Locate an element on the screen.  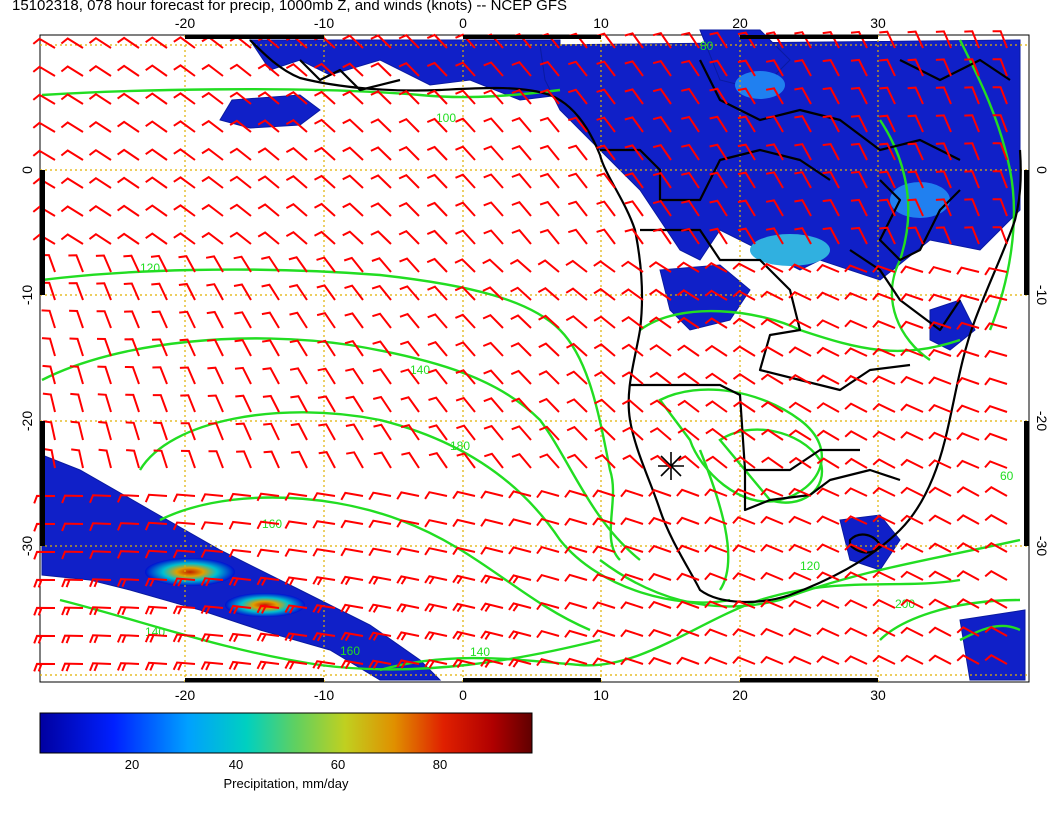
lon-label: 30 is located at coordinates (878, 23).